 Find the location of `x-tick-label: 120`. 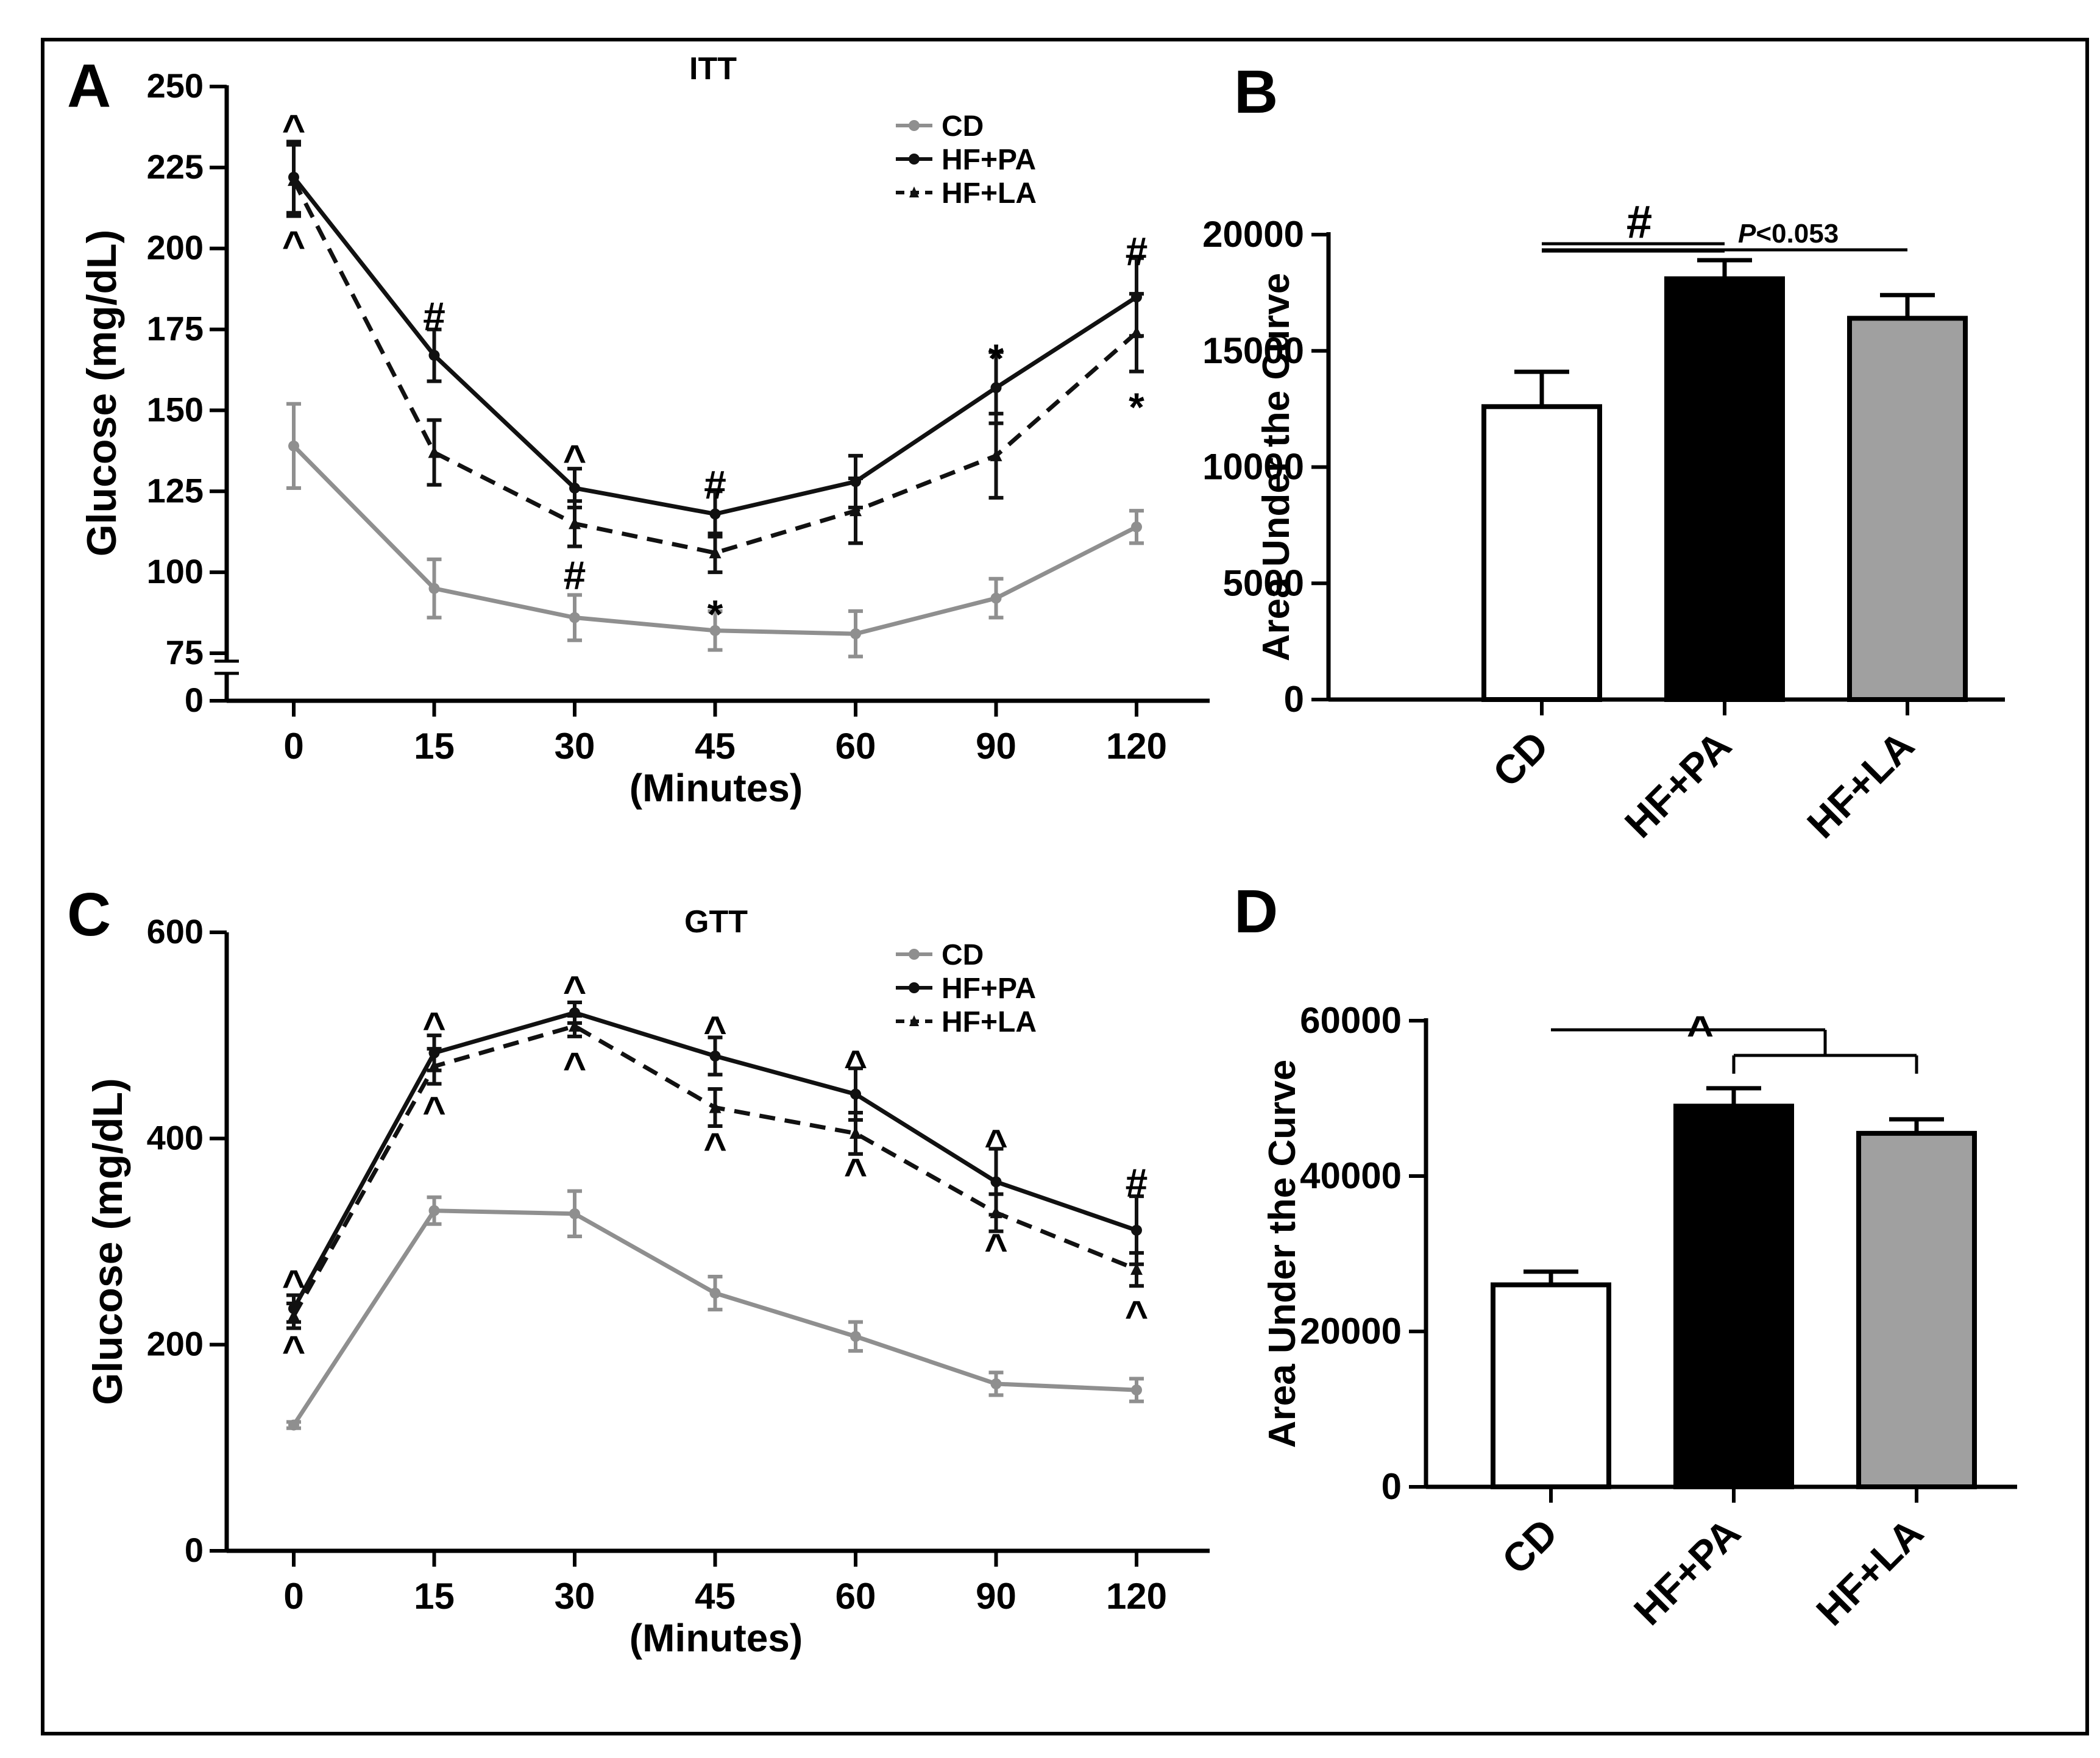

x-tick-label: 120 is located at coordinates (1136, 746).